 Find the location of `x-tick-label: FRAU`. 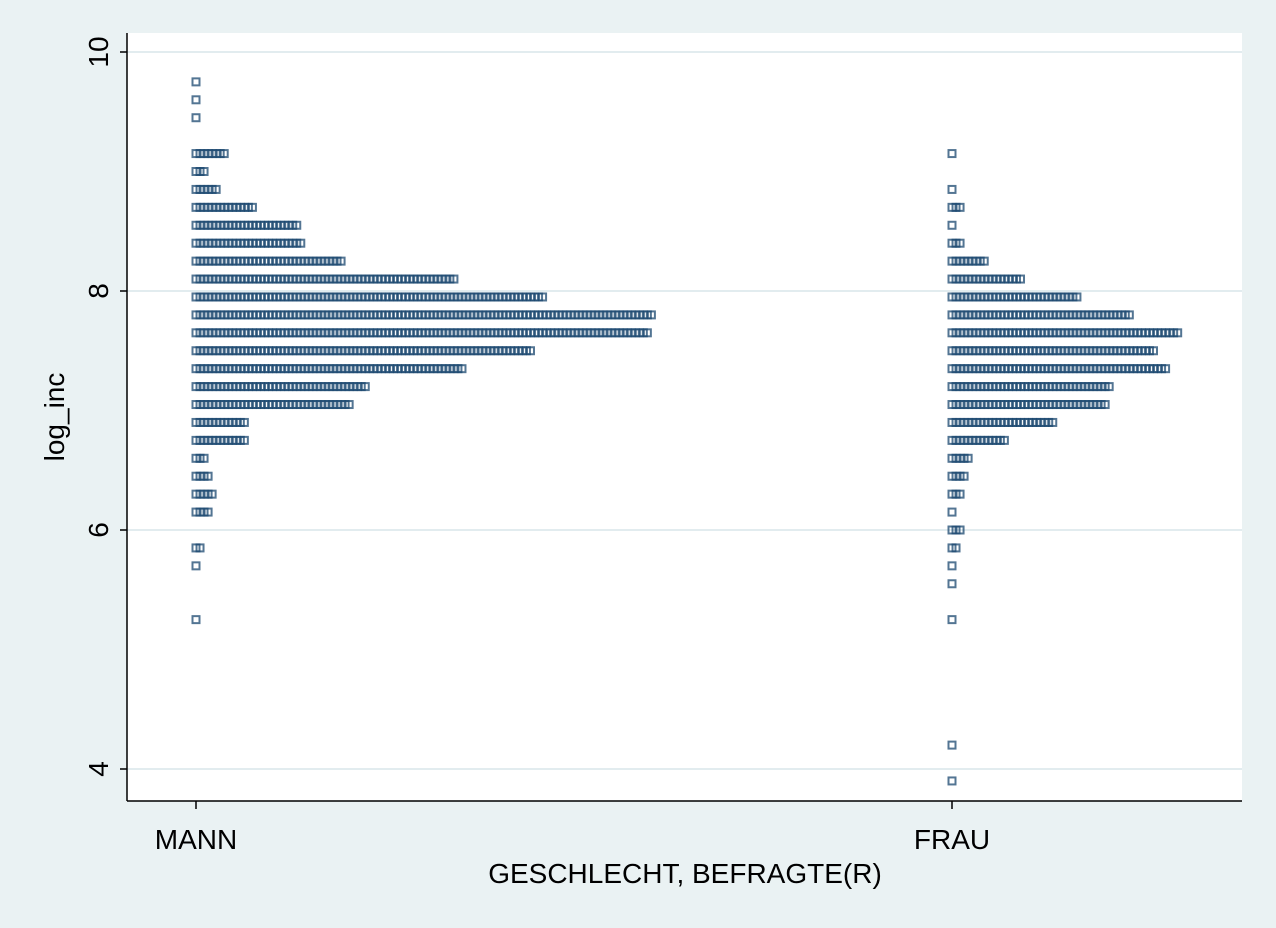

x-tick-label: FRAU is located at coordinates (952, 839).